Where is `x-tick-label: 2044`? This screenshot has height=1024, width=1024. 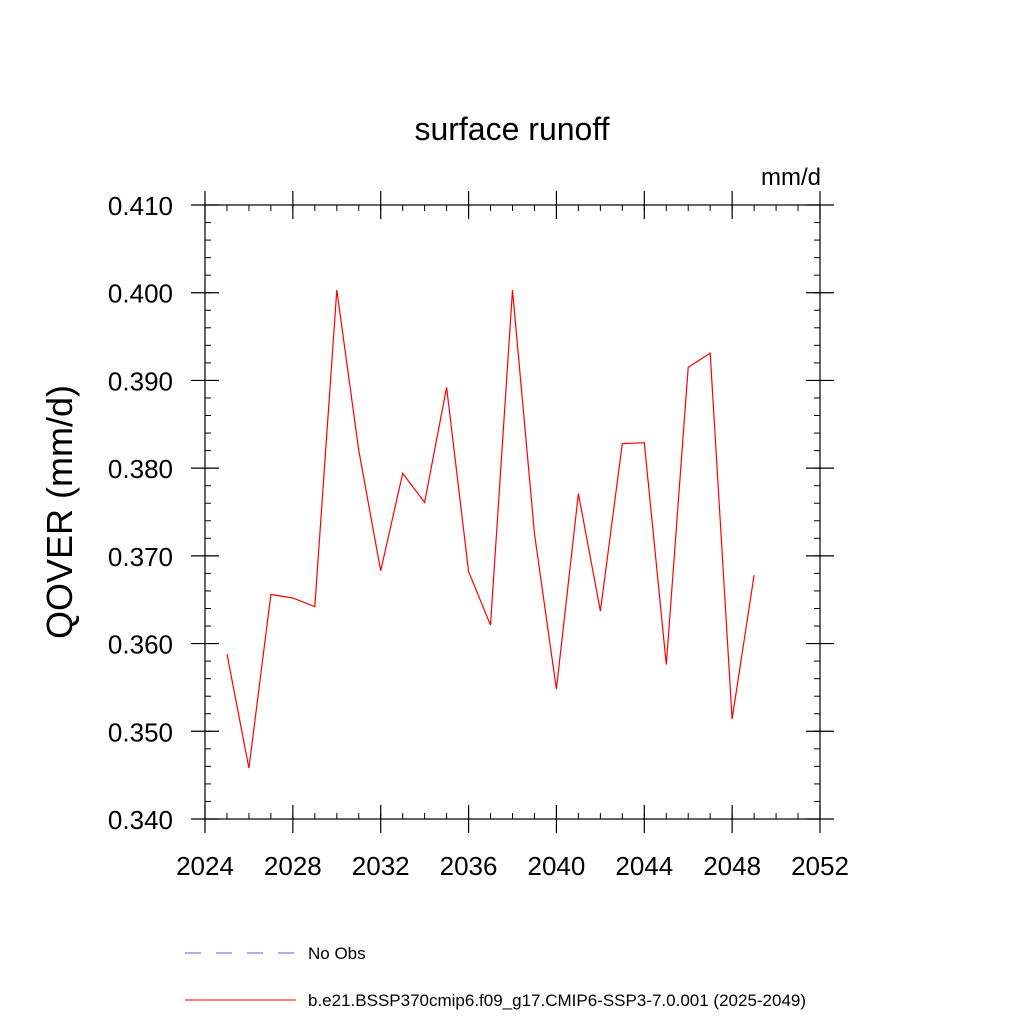 x-tick-label: 2044 is located at coordinates (644, 866).